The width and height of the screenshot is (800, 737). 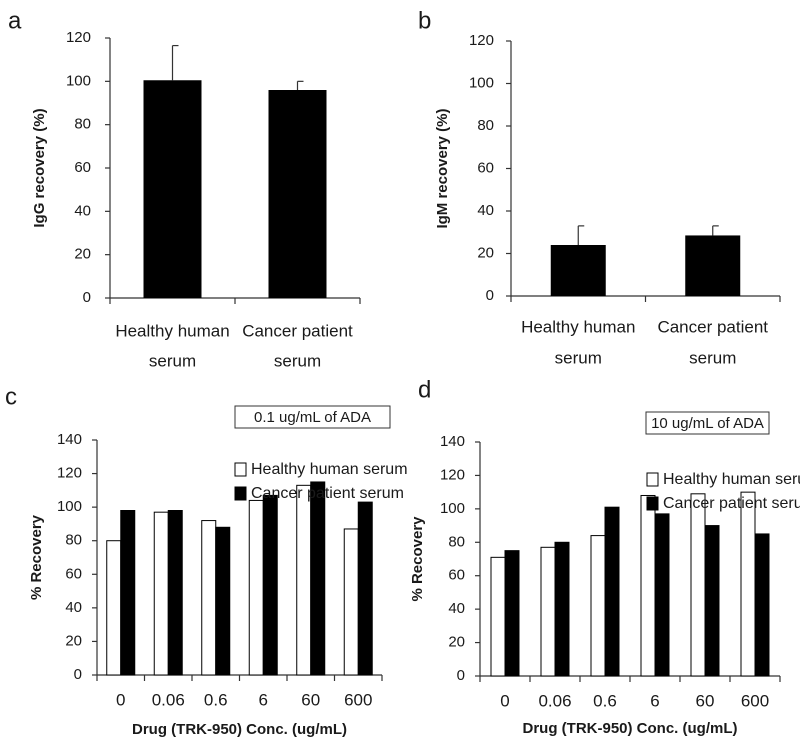 I want to click on panel-label: a, so click(x=15, y=20).